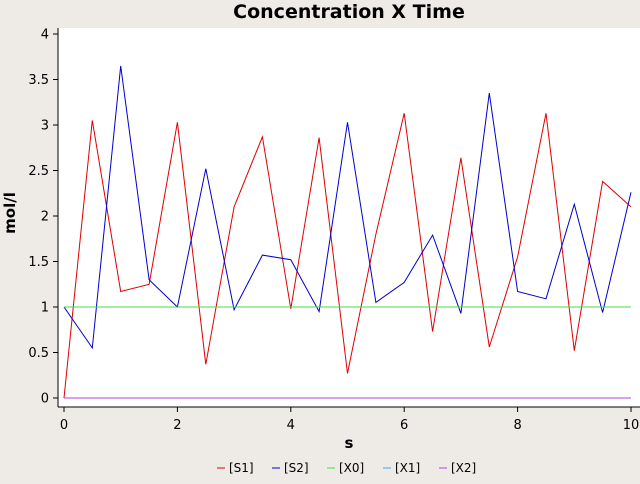 The image size is (640, 484). What do you see at coordinates (291, 425) in the screenshot?
I see `x-tick-label: 4` at bounding box center [291, 425].